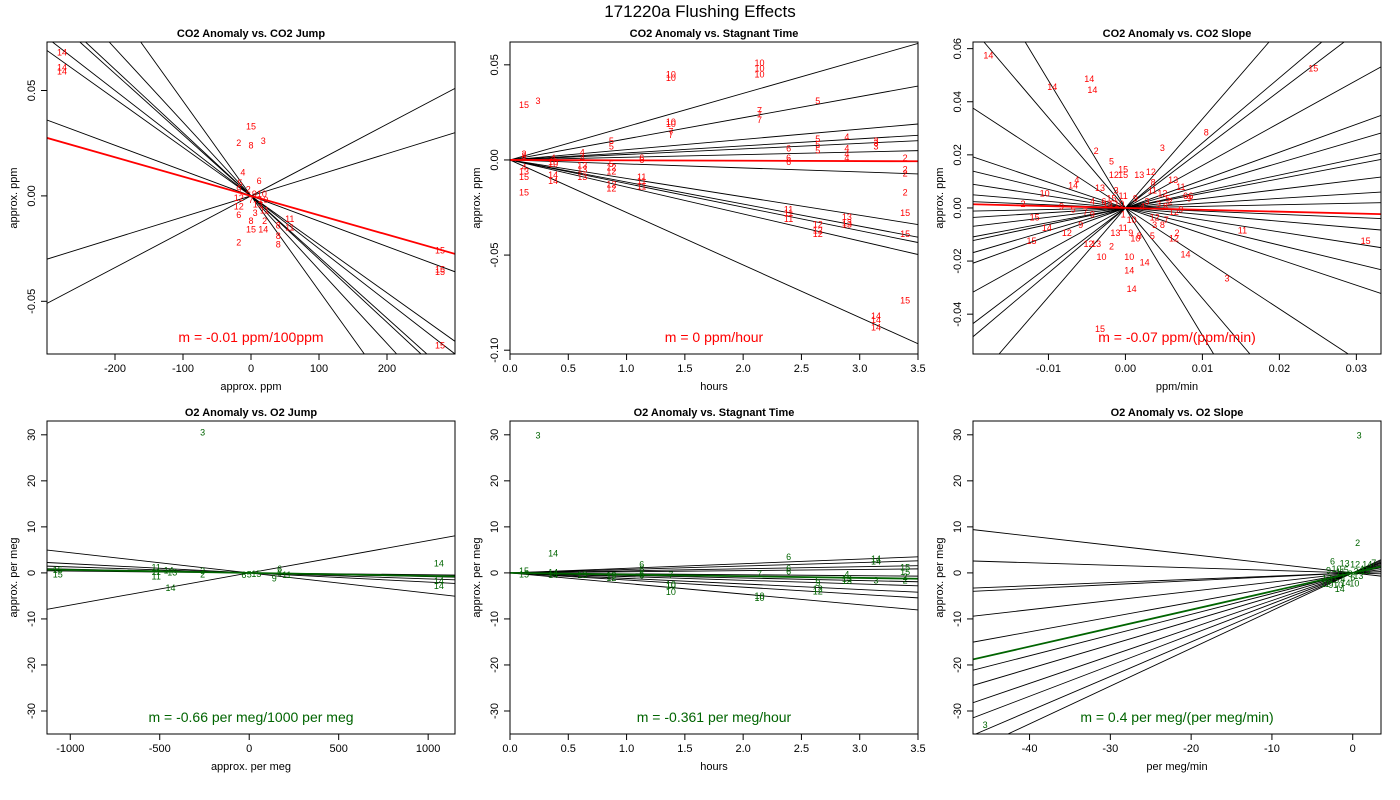 The width and height of the screenshot is (1400, 800). Describe the element at coordinates (251, 196) in the screenshot. I see `overall-fit-line` at that location.